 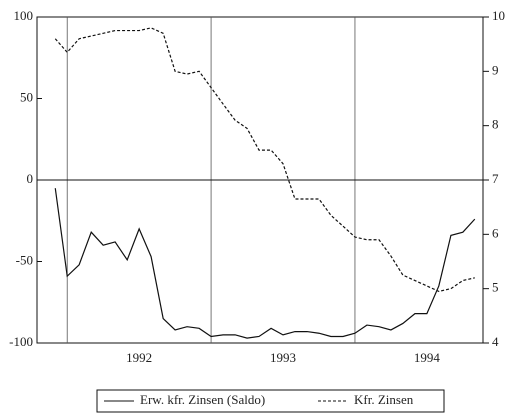 I want to click on y-tick-label: 100, so click(x=24, y=15).